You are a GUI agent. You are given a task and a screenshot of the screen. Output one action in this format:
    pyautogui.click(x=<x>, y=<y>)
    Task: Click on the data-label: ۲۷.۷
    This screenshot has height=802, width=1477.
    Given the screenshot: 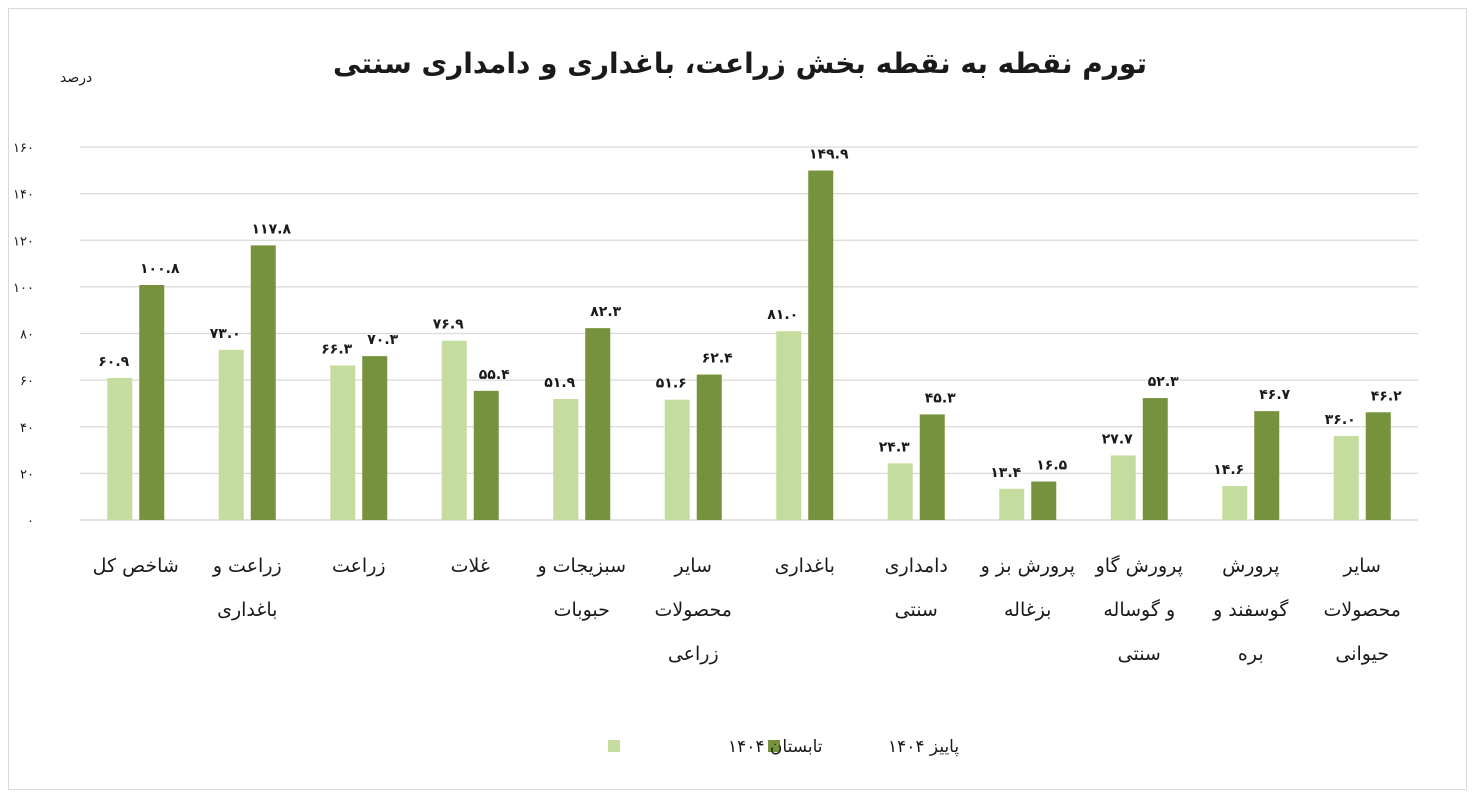 What is the action you would take?
    pyautogui.click(x=1117, y=439)
    